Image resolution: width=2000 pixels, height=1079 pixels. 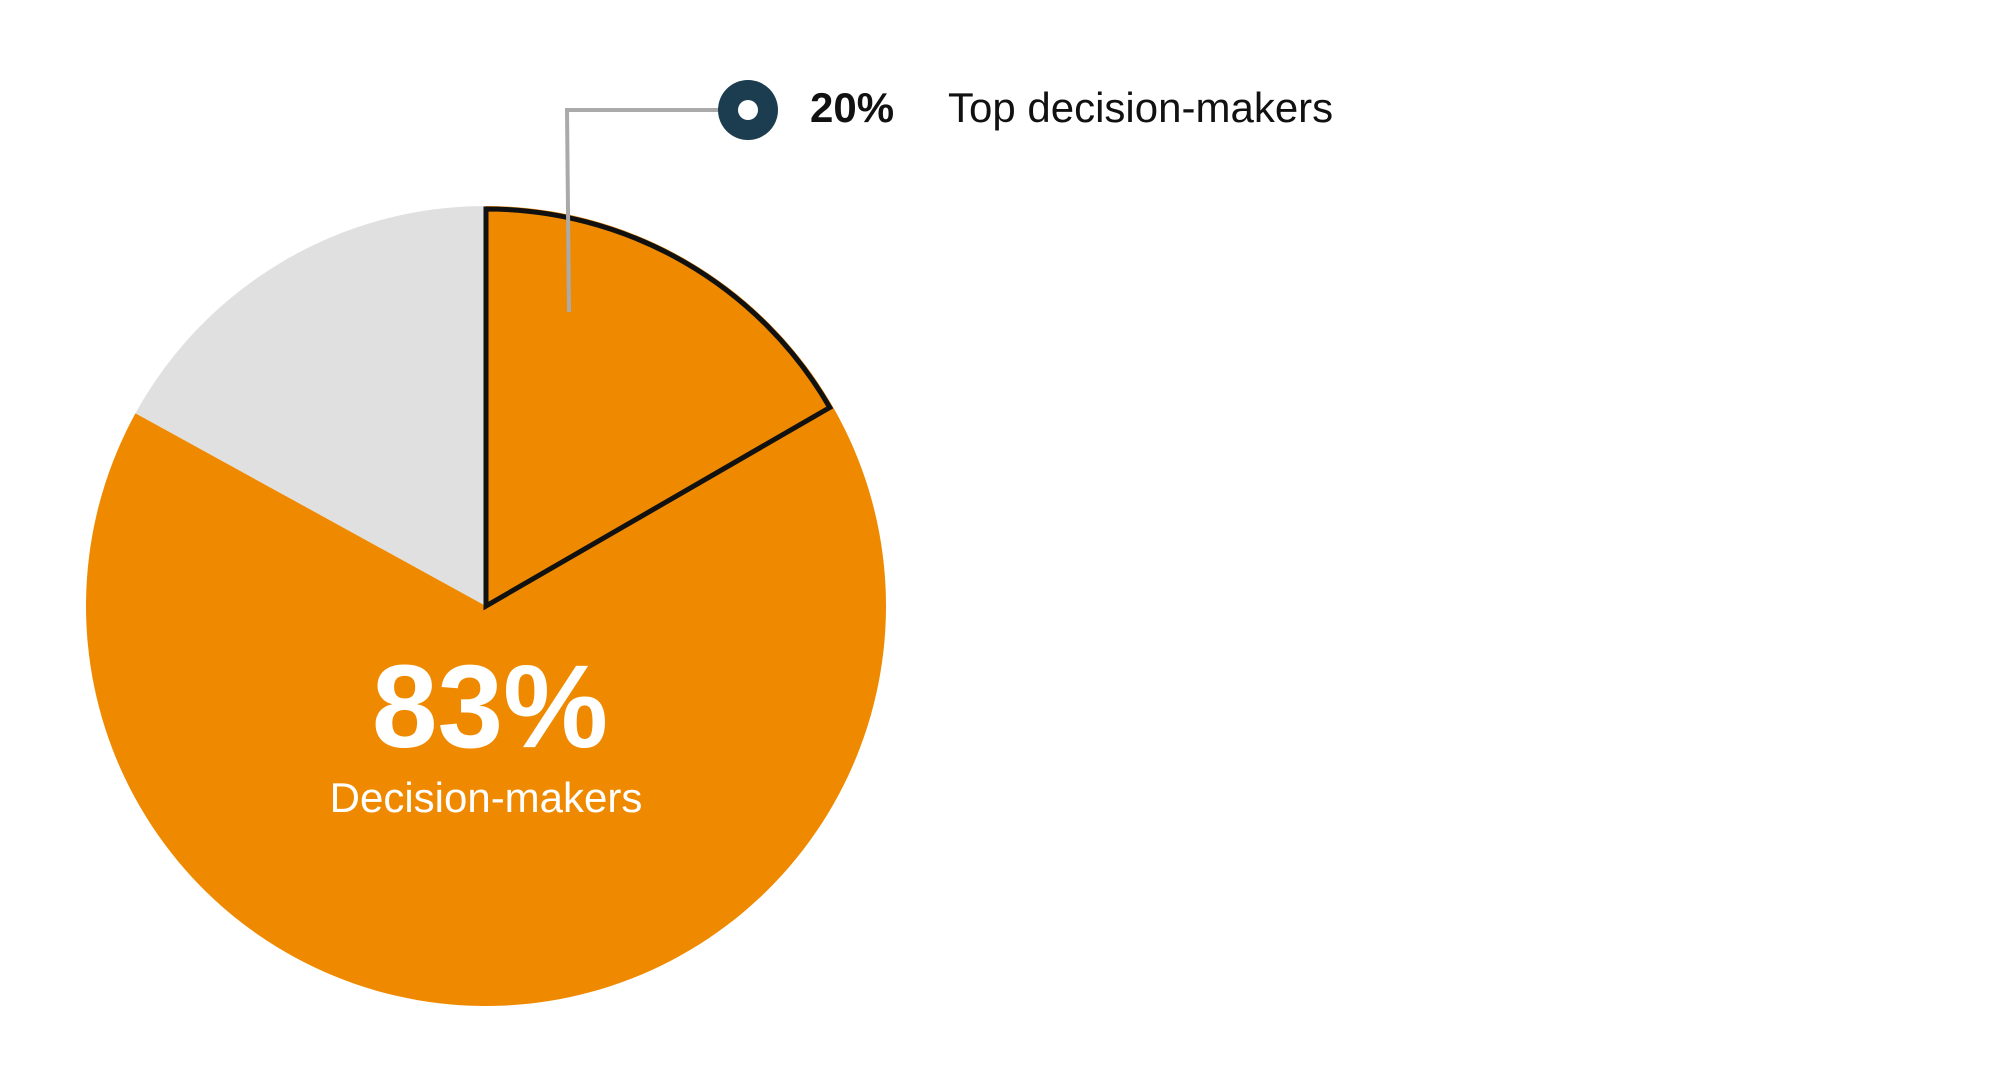 What do you see at coordinates (643, 210) in the screenshot?
I see `callout-leader-line` at bounding box center [643, 210].